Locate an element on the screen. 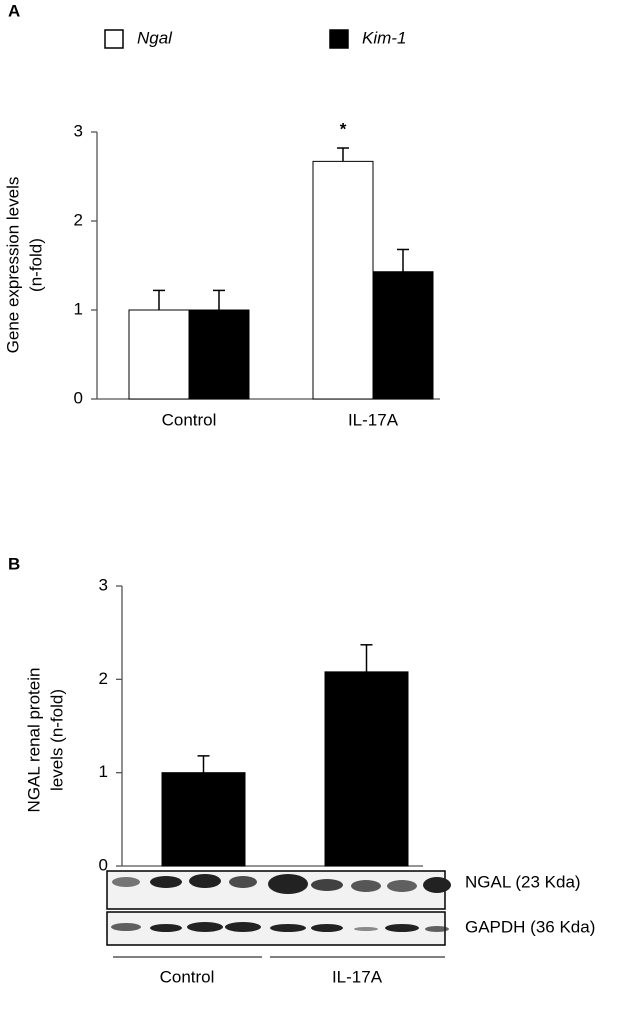 The height and width of the screenshot is (1012, 642). legend-label: Ngal is located at coordinates (155, 37).